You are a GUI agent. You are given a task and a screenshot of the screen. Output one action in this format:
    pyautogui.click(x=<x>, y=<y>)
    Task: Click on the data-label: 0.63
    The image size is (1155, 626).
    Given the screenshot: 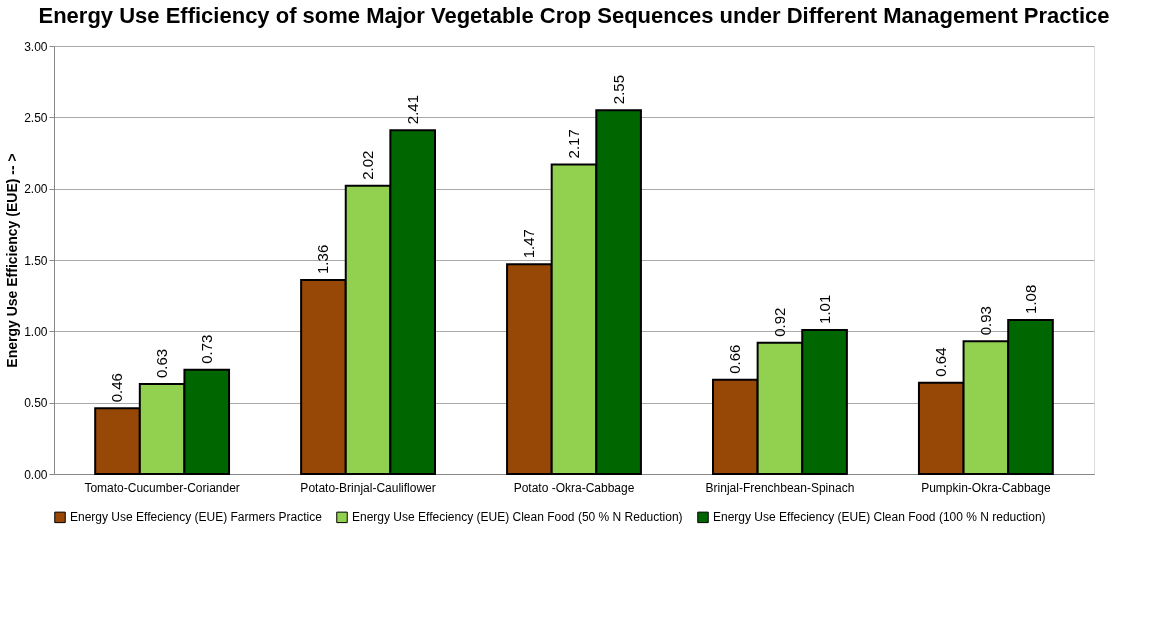 What is the action you would take?
    pyautogui.click(x=162, y=363)
    